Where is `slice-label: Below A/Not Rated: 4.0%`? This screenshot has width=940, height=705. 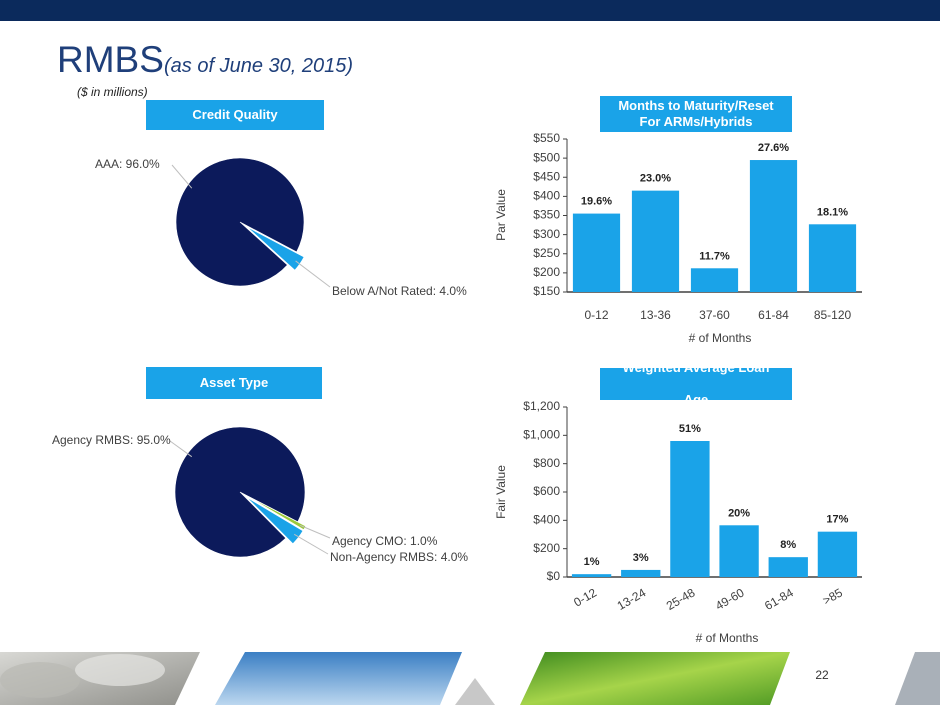 slice-label: Below A/Not Rated: 4.0% is located at coordinates (399, 291).